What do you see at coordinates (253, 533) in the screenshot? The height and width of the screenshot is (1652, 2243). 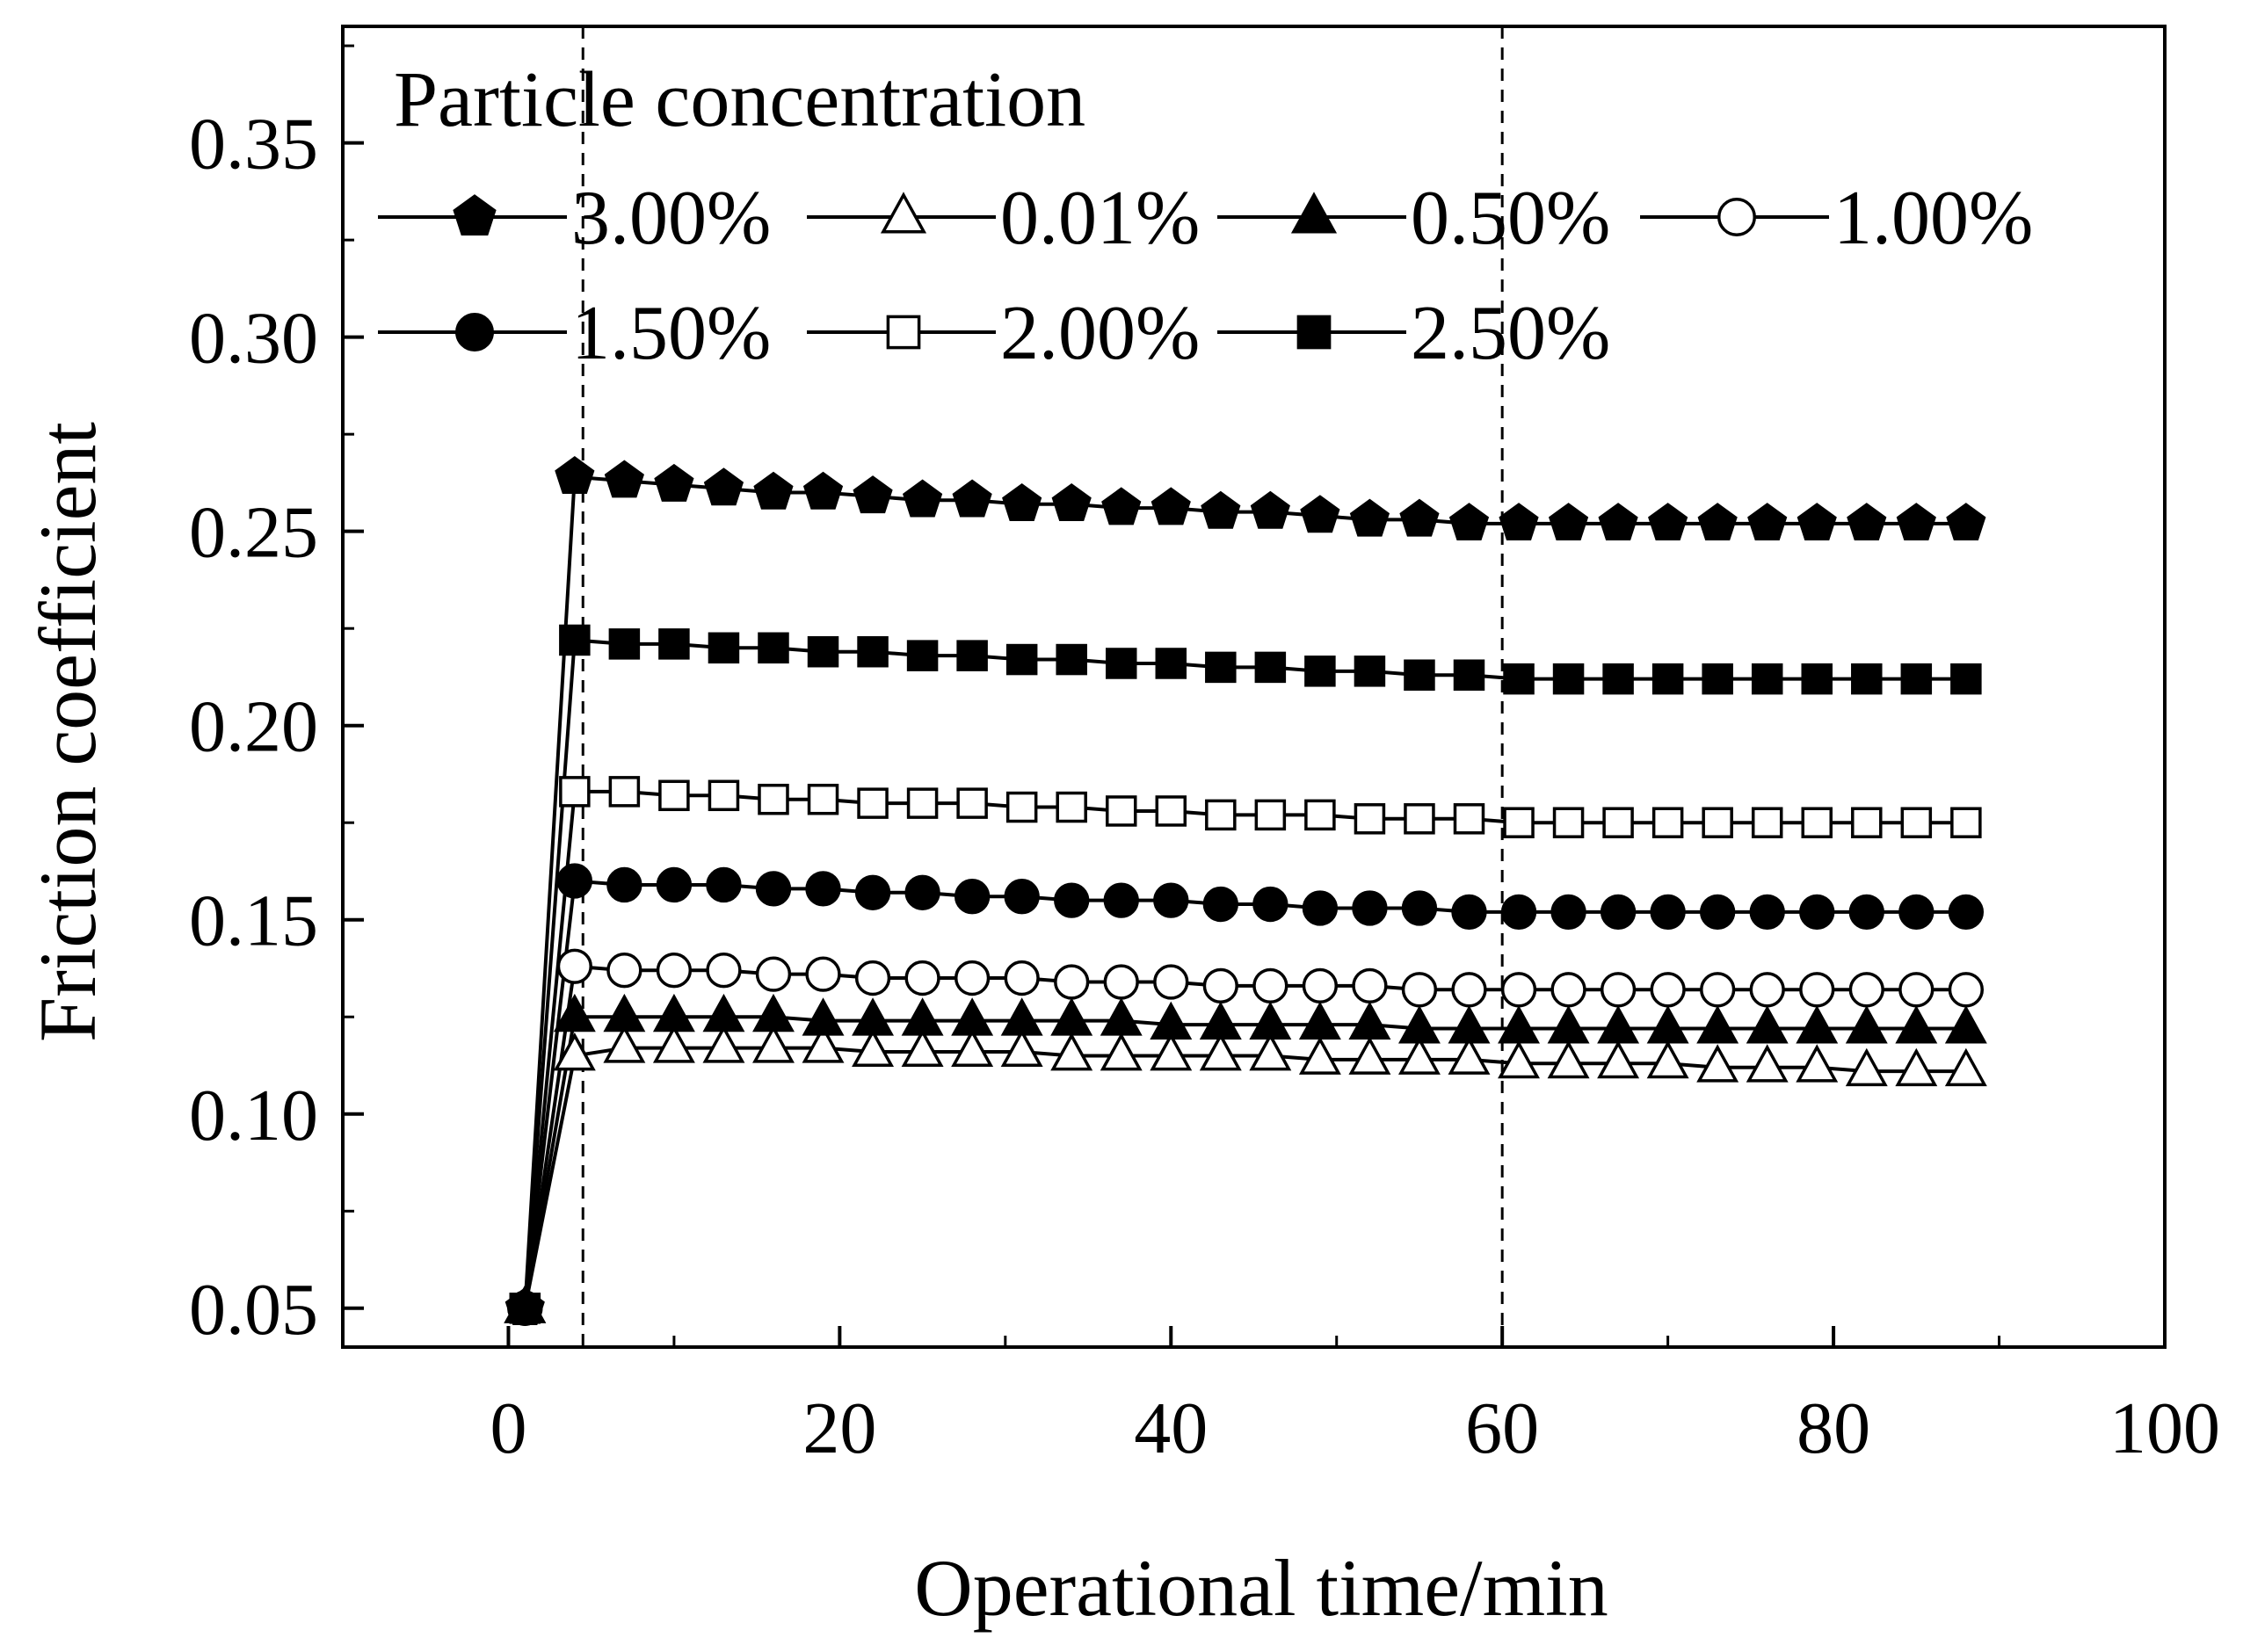 I see `y-tick-label: 0.25` at bounding box center [253, 533].